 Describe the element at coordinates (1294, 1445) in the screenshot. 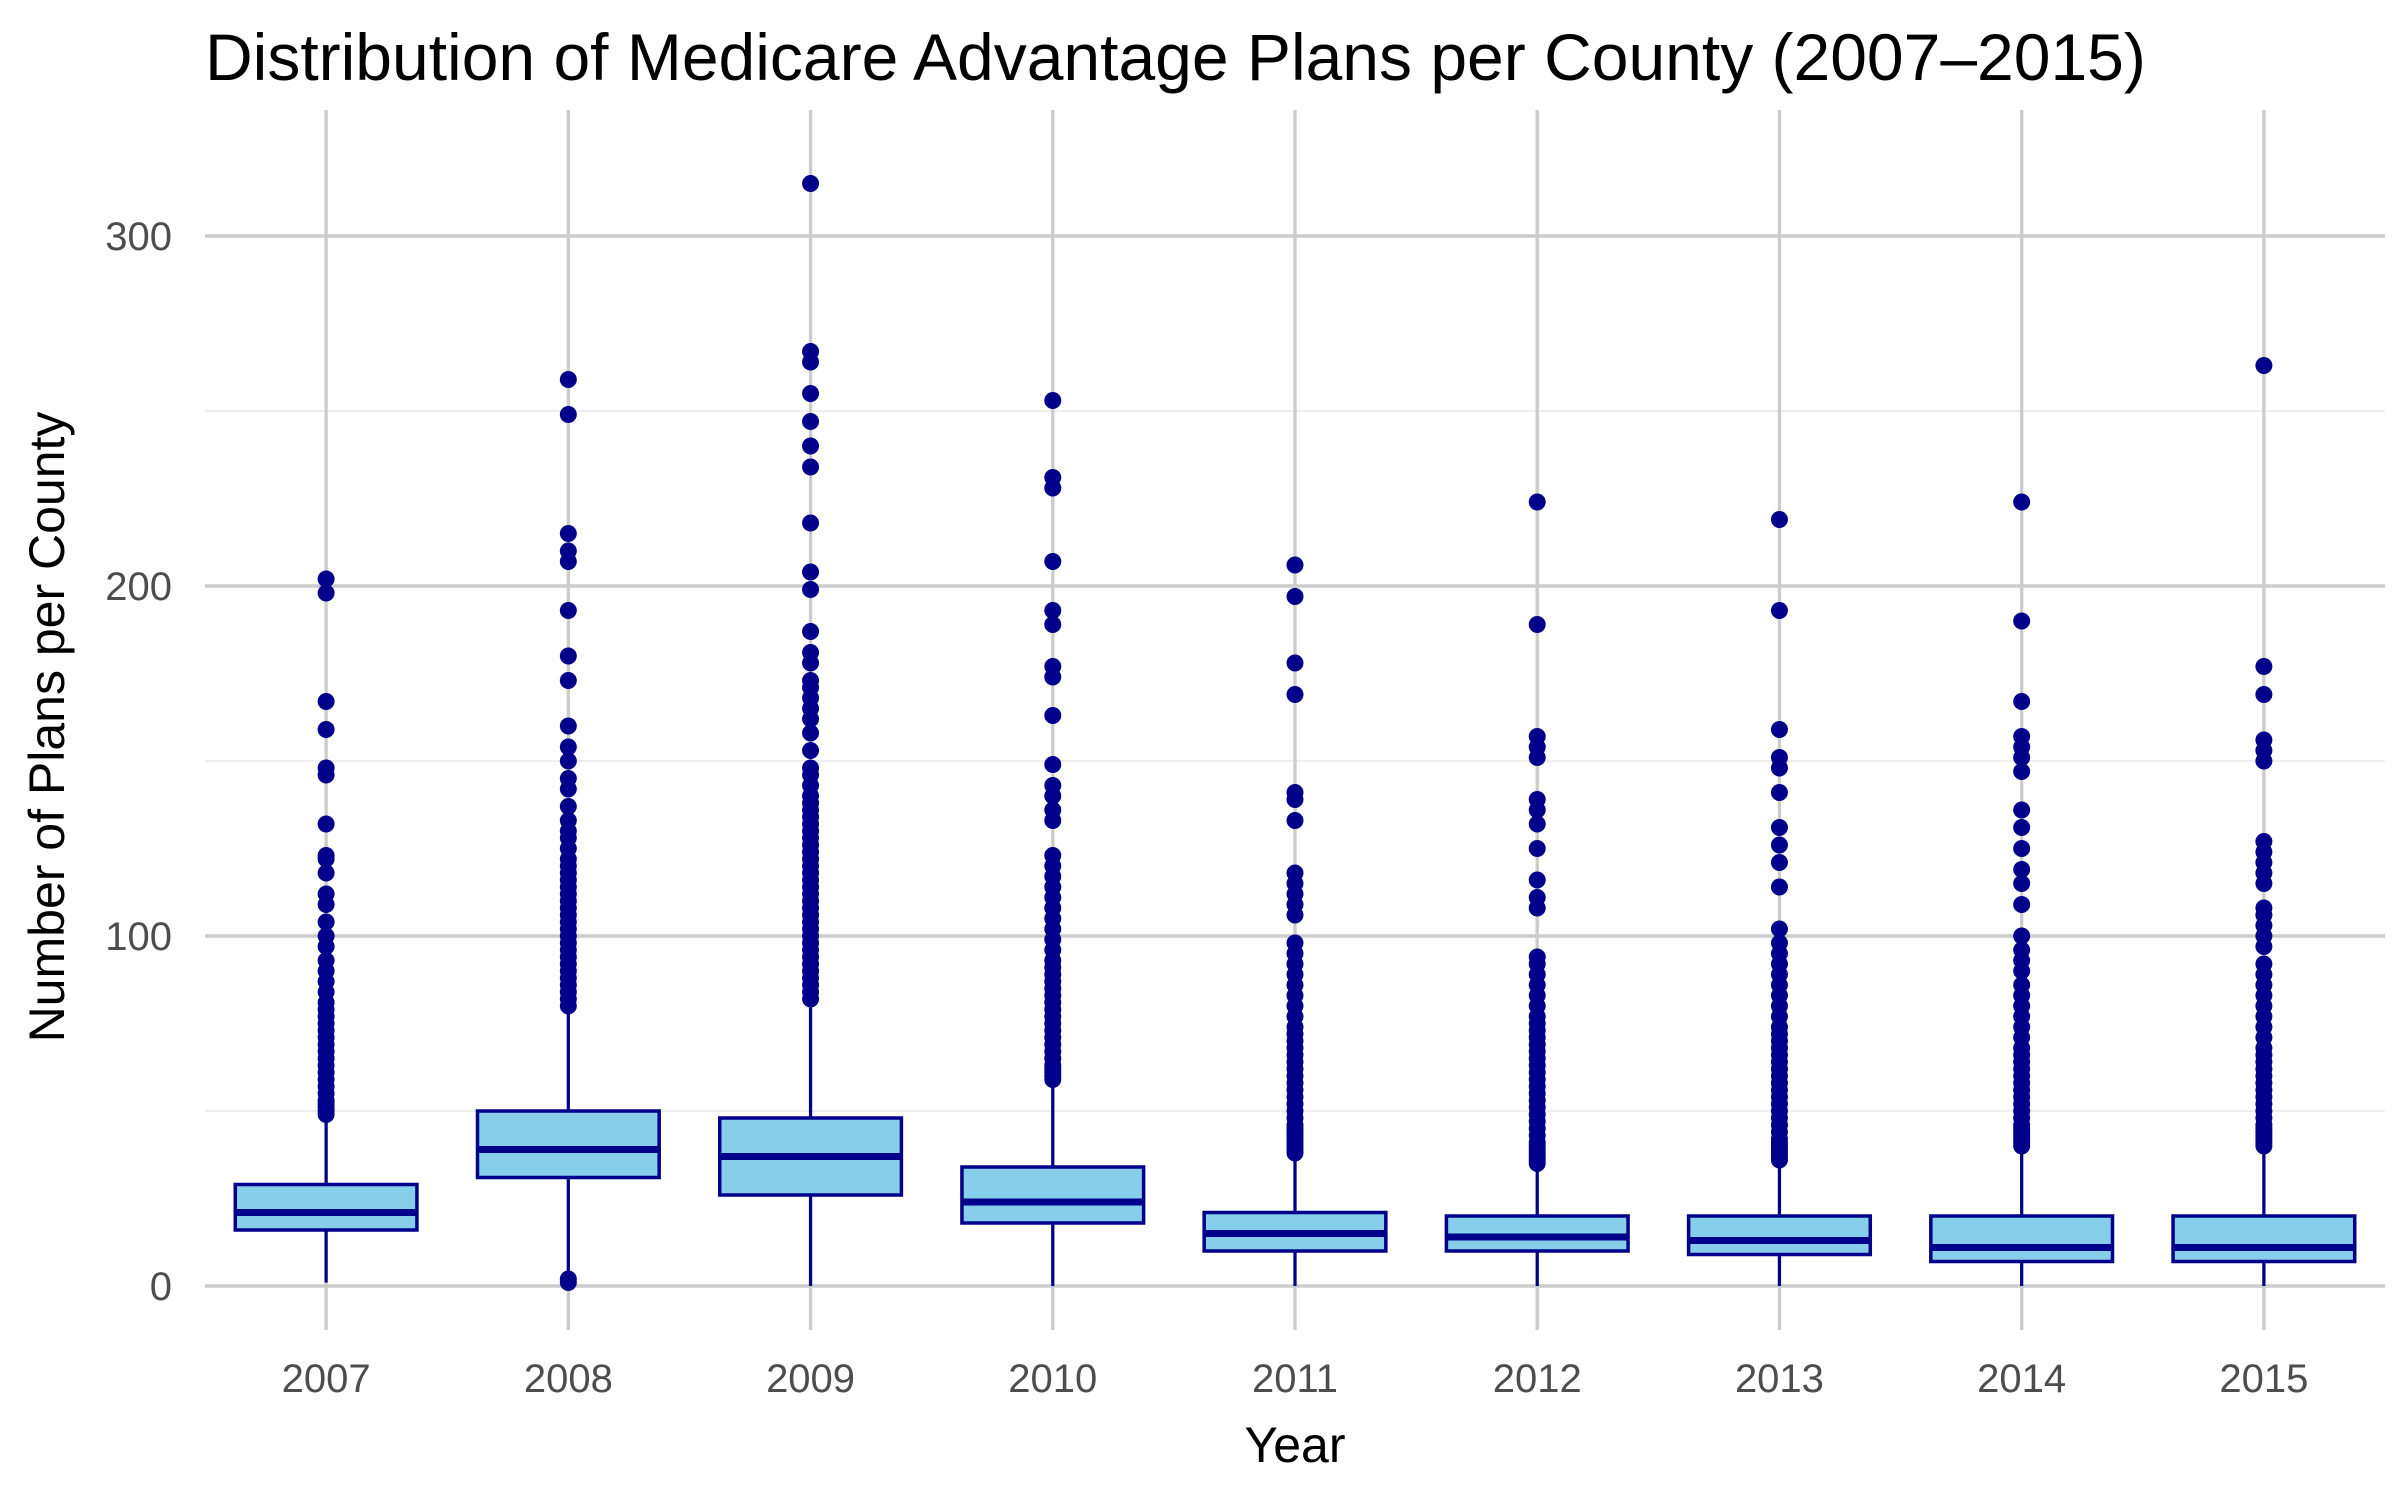

I see `x-axis-title: Year` at that location.